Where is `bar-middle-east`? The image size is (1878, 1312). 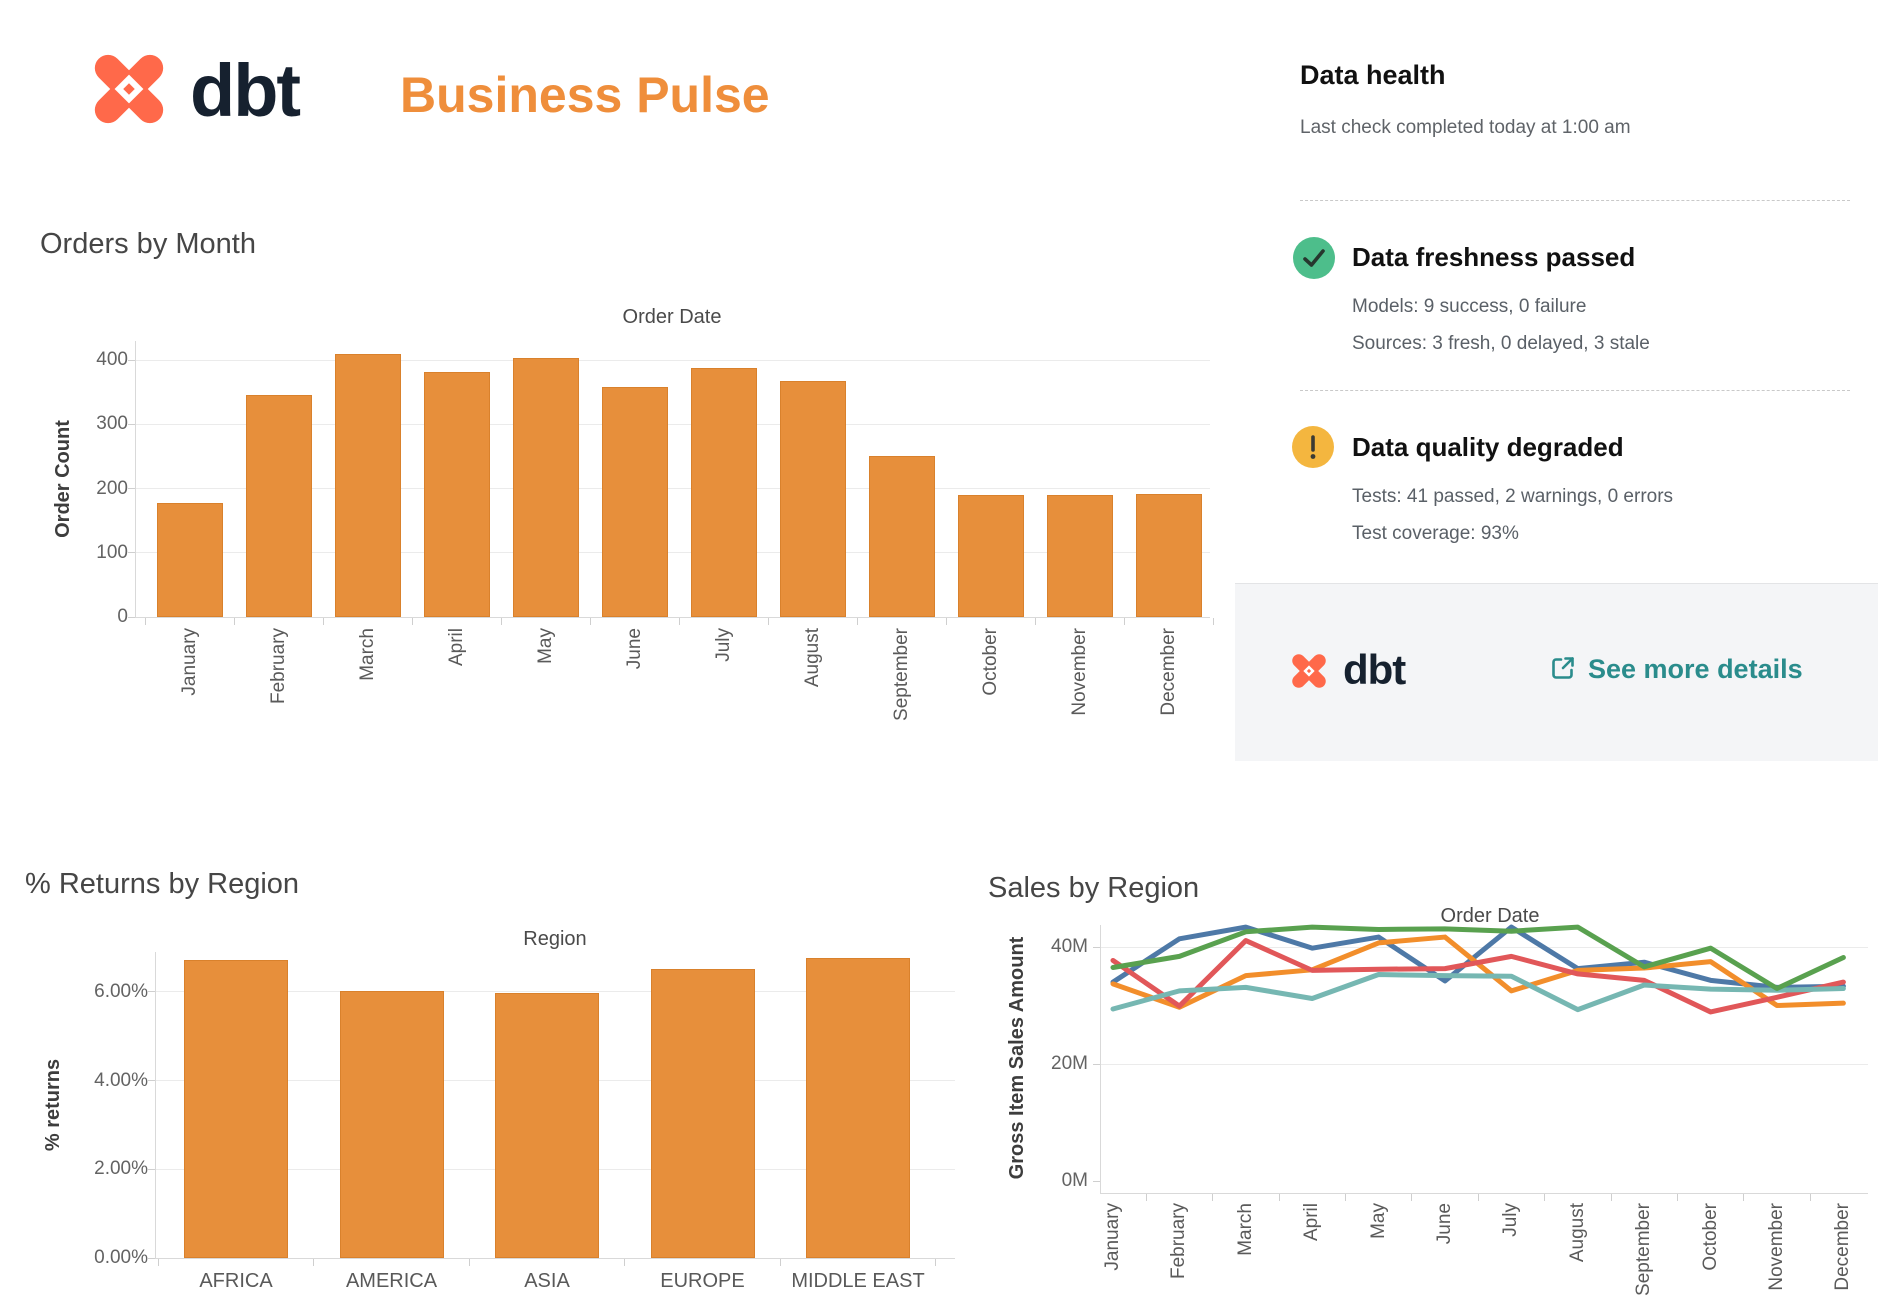 bar-middle-east is located at coordinates (858, 1108).